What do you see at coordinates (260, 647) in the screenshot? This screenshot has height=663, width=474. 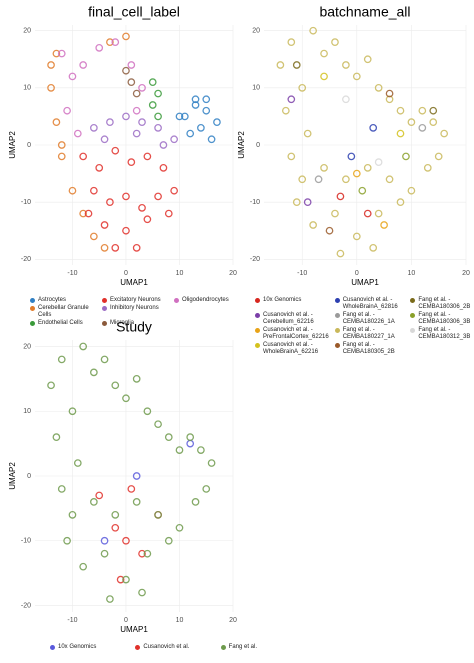 I see `legend-item: Fang et al.` at bounding box center [260, 647].